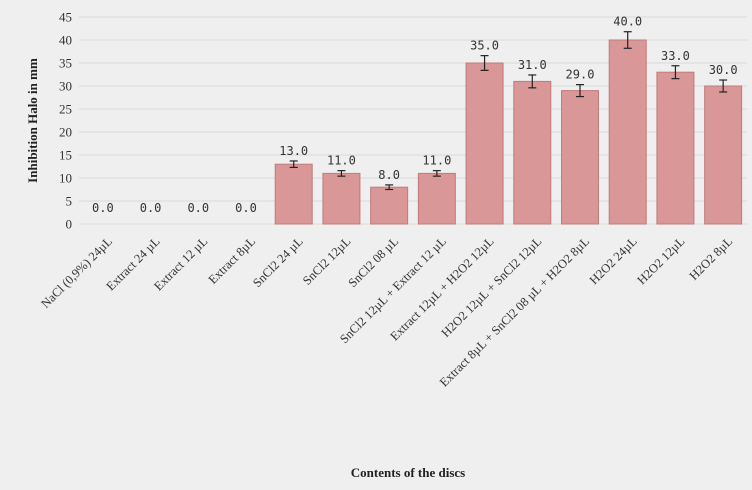 The width and height of the screenshot is (752, 490). What do you see at coordinates (613, 260) in the screenshot?
I see `x-tick-label: H2O2 24µL` at bounding box center [613, 260].